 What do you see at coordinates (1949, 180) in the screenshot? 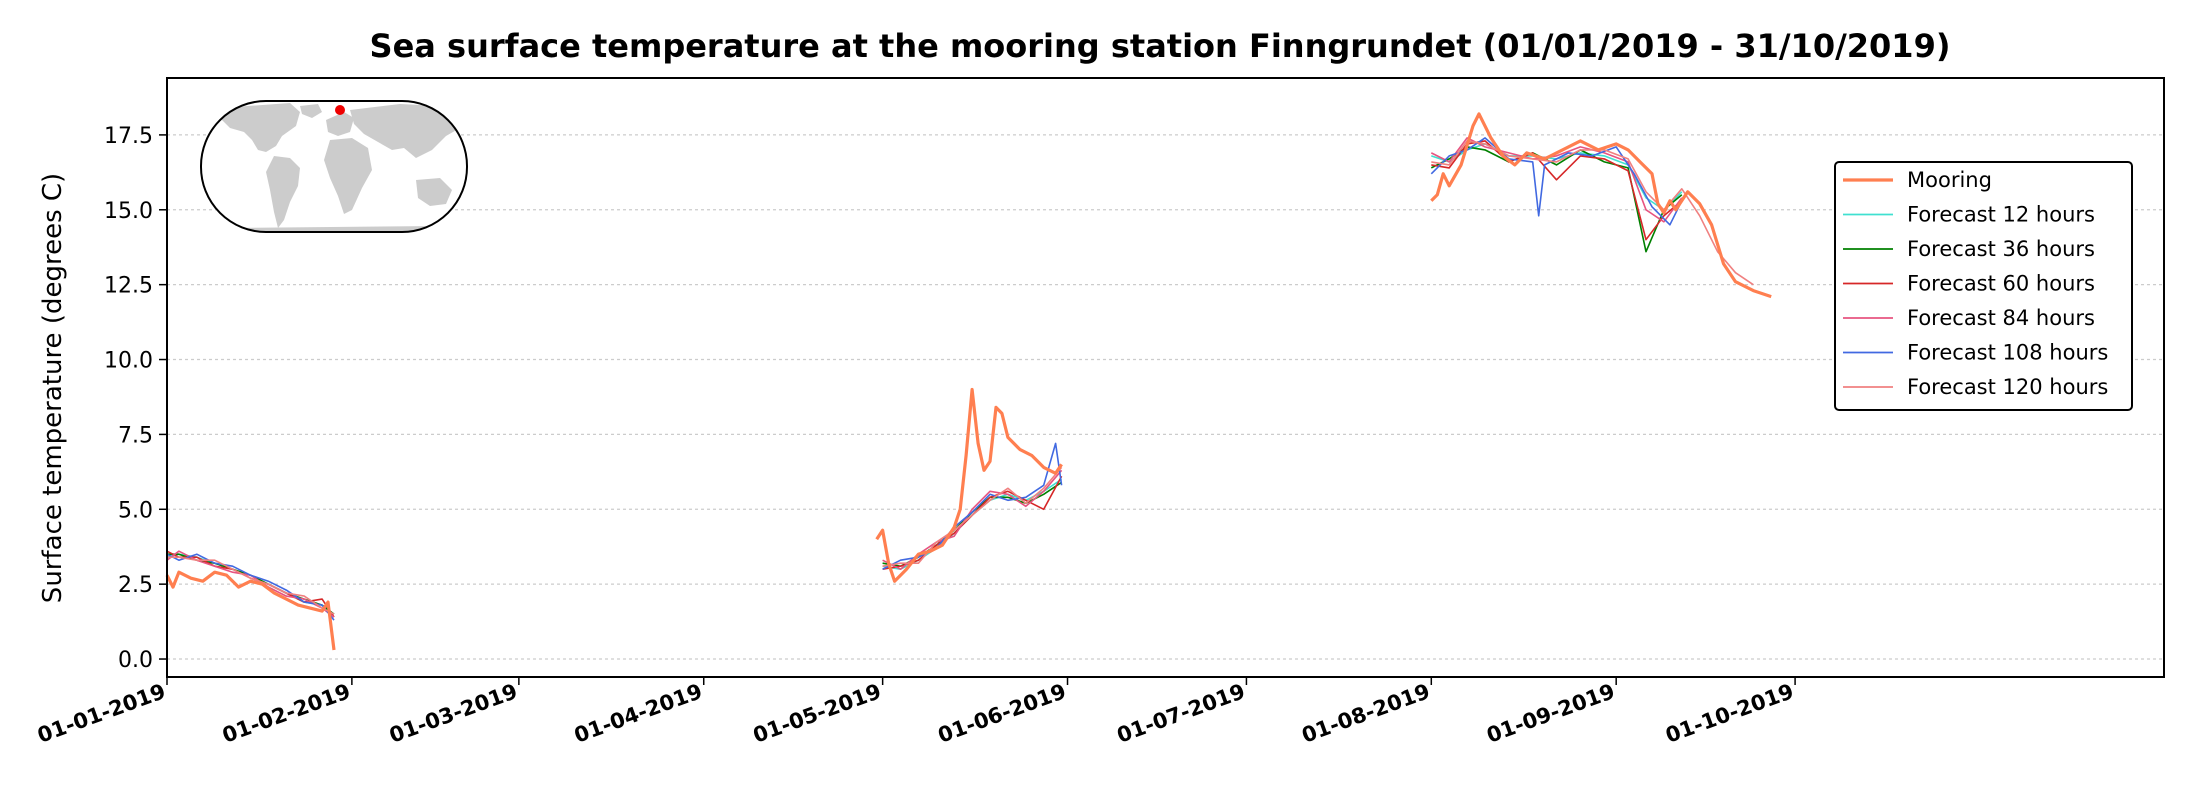
I see `legend-label: Mooring` at bounding box center [1949, 180].